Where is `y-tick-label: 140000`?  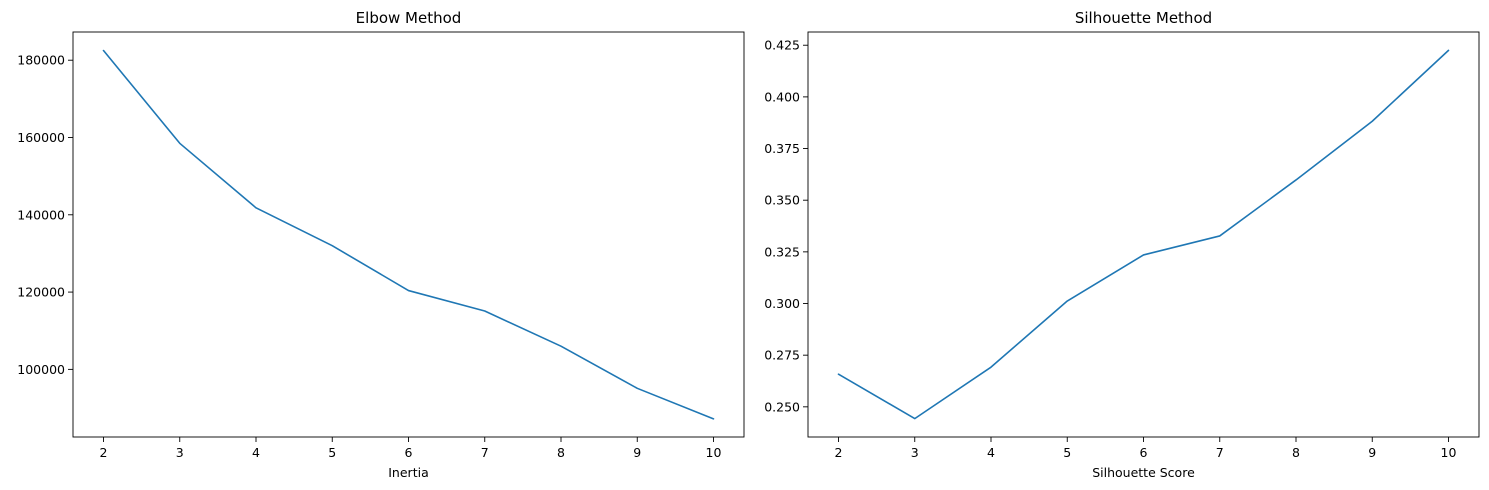 y-tick-label: 140000 is located at coordinates (41, 214).